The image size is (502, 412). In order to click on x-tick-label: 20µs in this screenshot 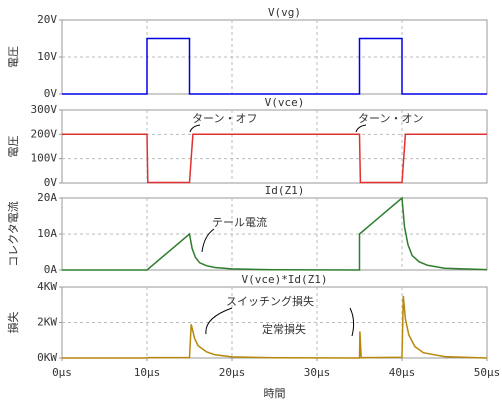, I will do `click(232, 372)`.